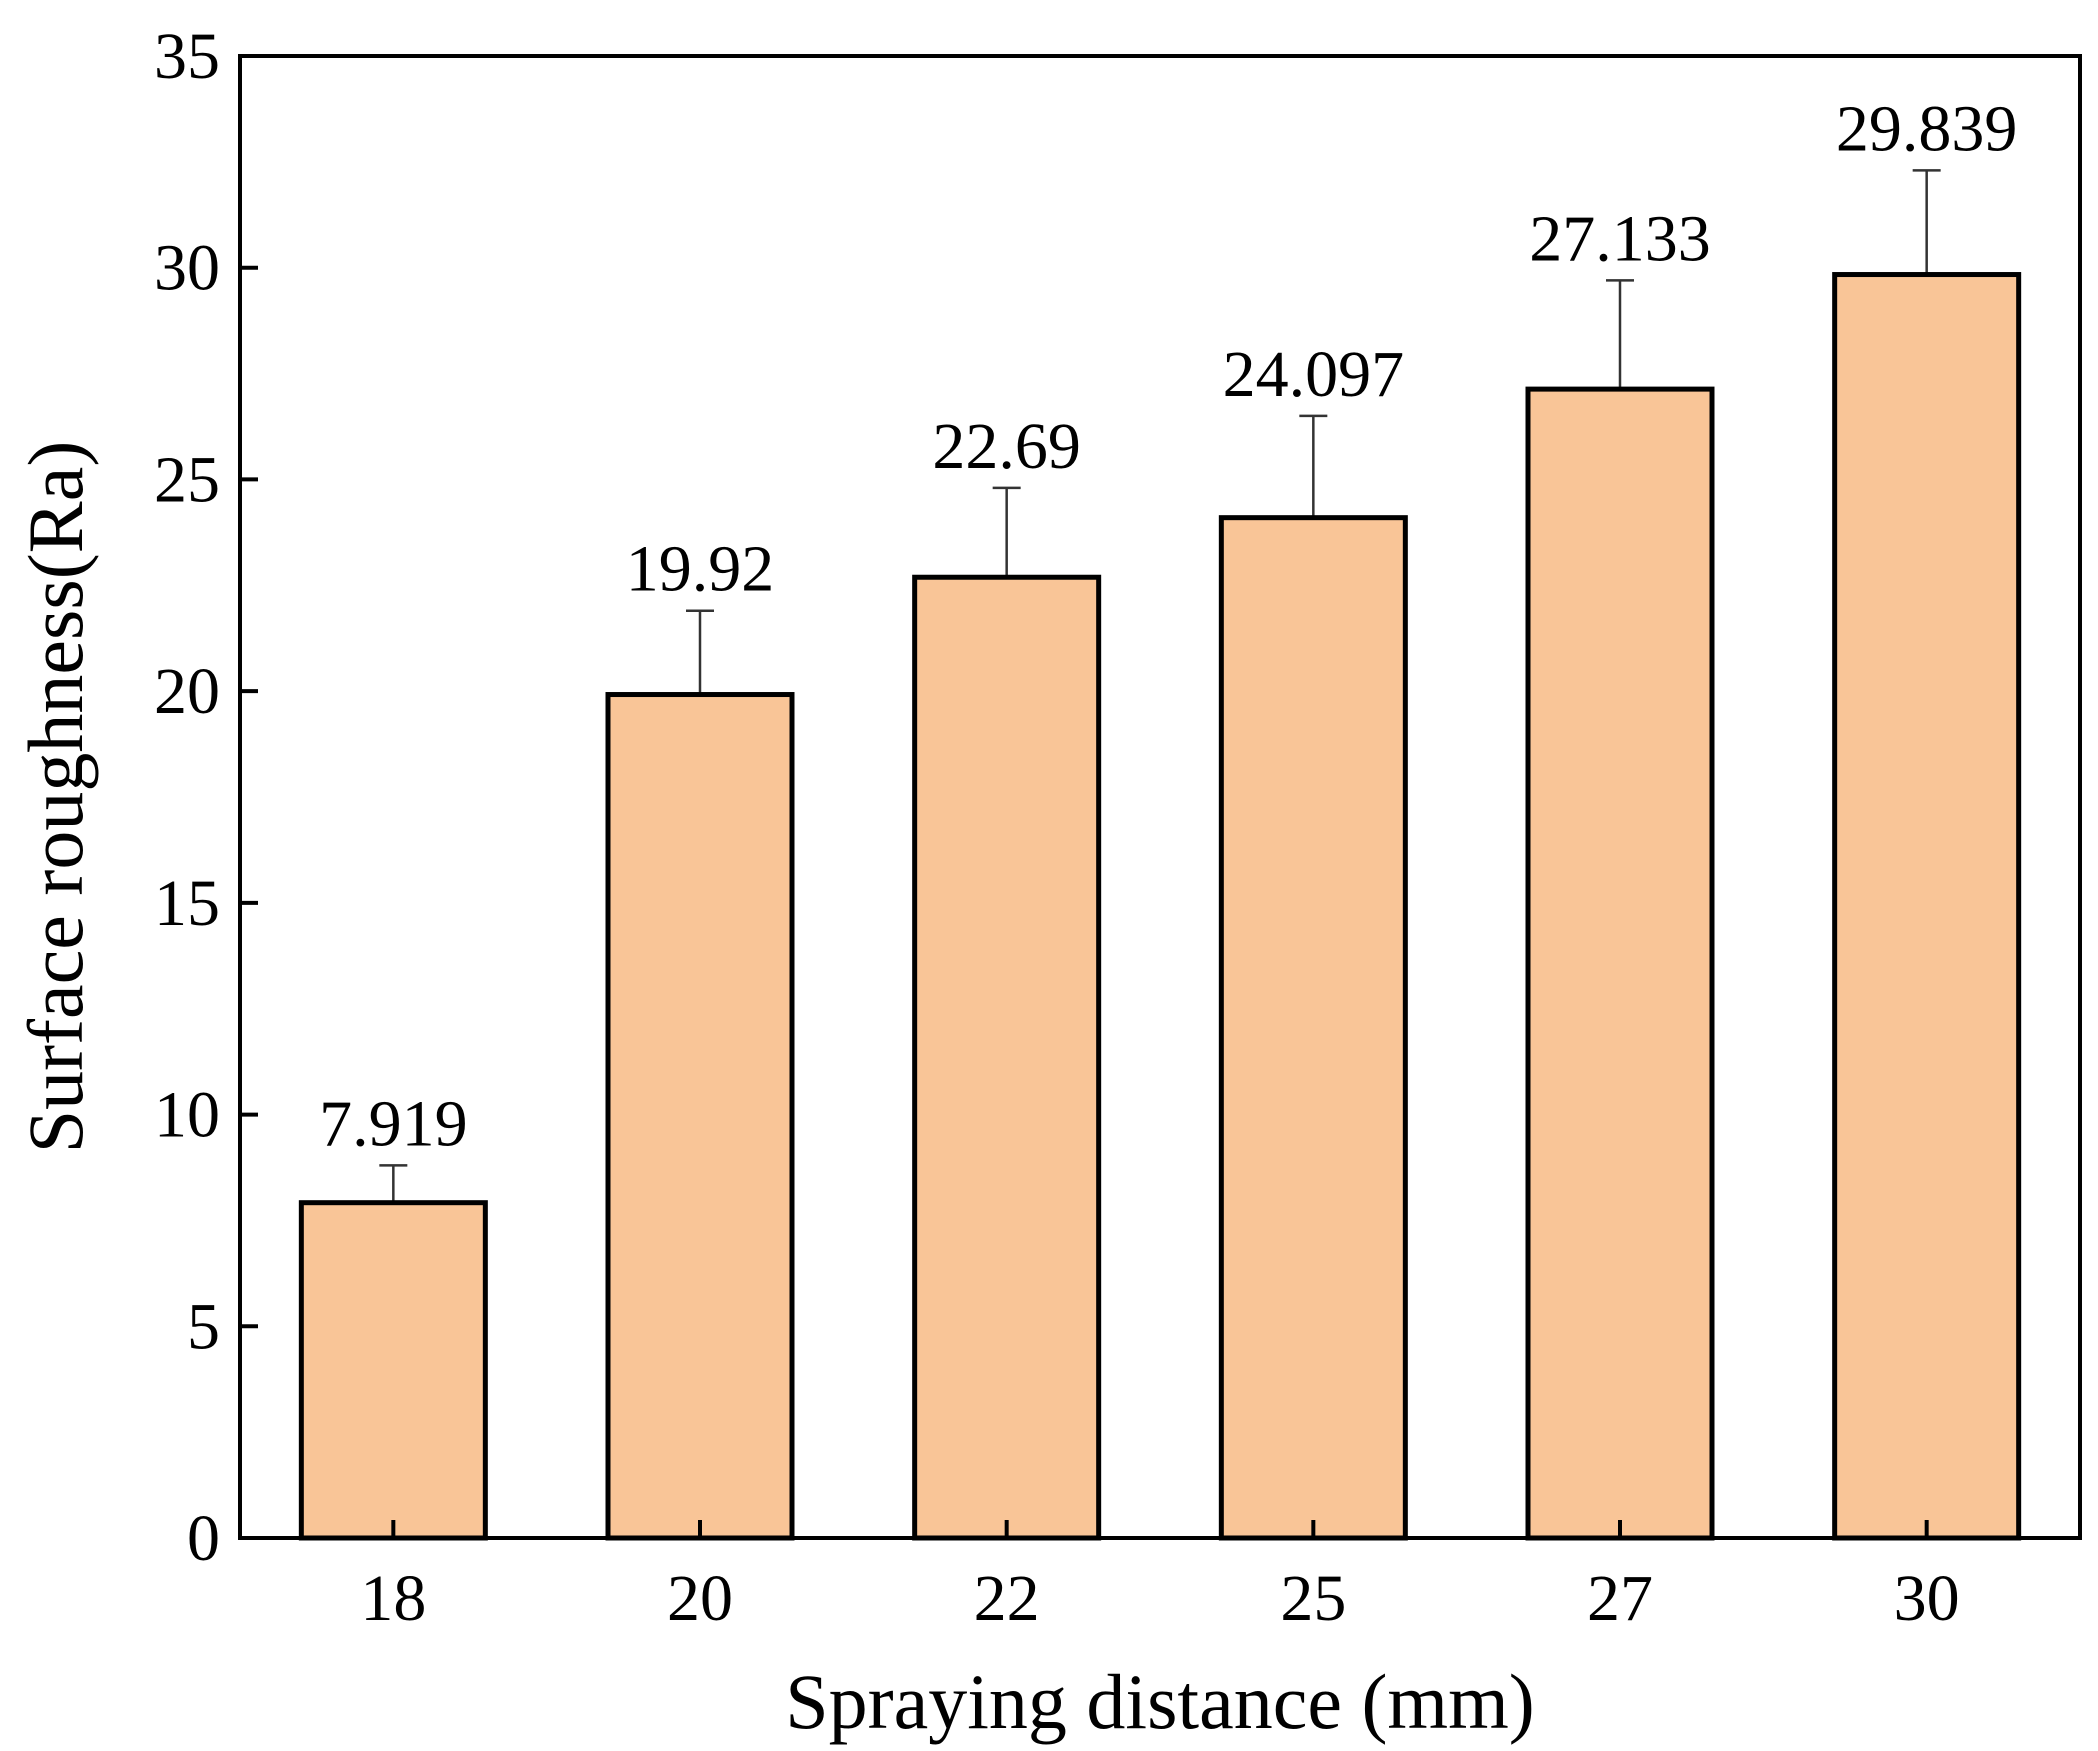 The image size is (2098, 1751). What do you see at coordinates (1927, 128) in the screenshot?
I see `bar-value-label: 29.839` at bounding box center [1927, 128].